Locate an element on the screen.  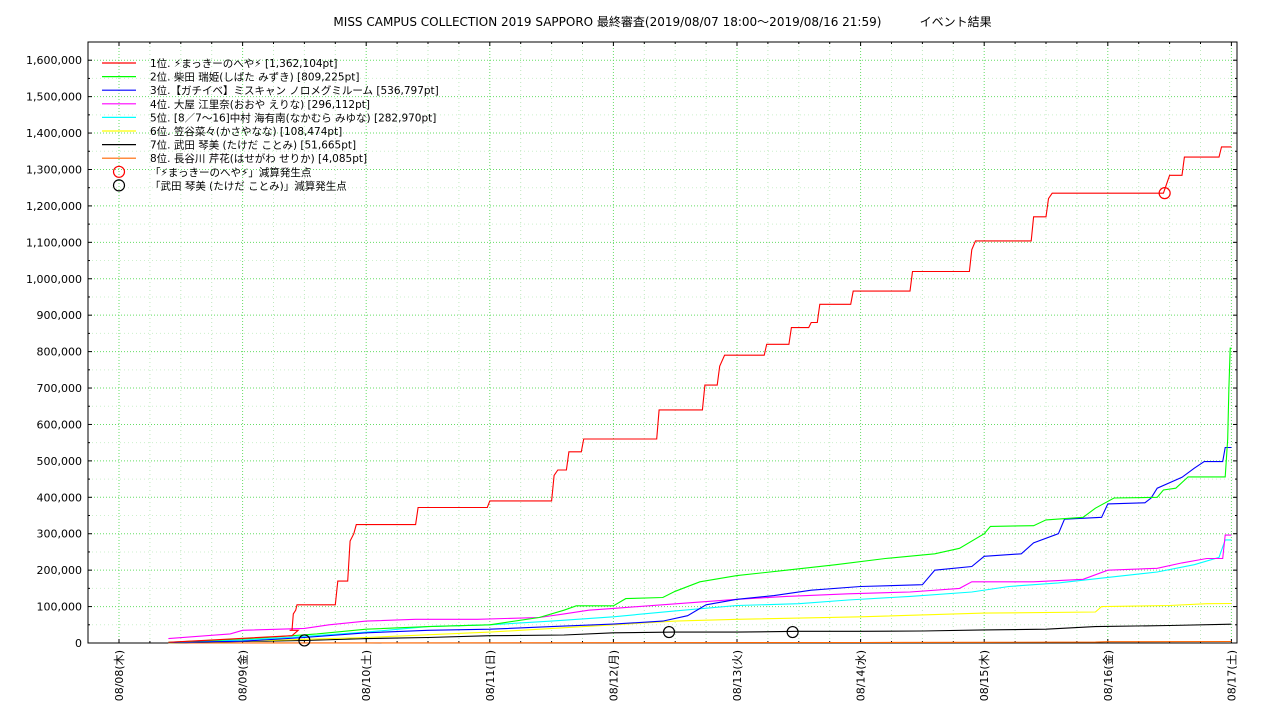
x-tick-label: 08/08(木) is located at coordinates (119, 675).